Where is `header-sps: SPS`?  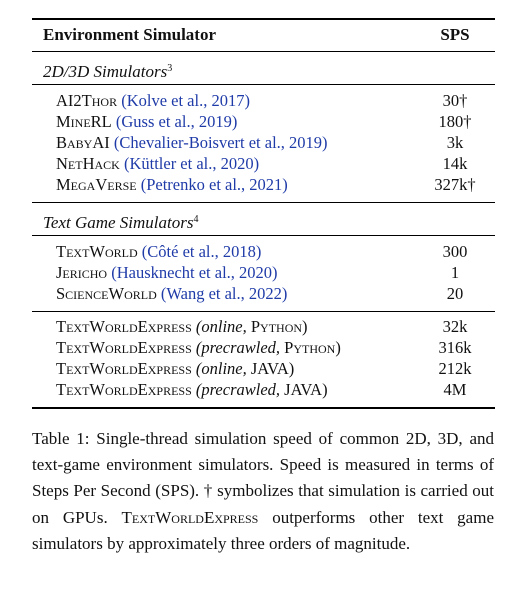
header-sps: SPS is located at coordinates (455, 34).